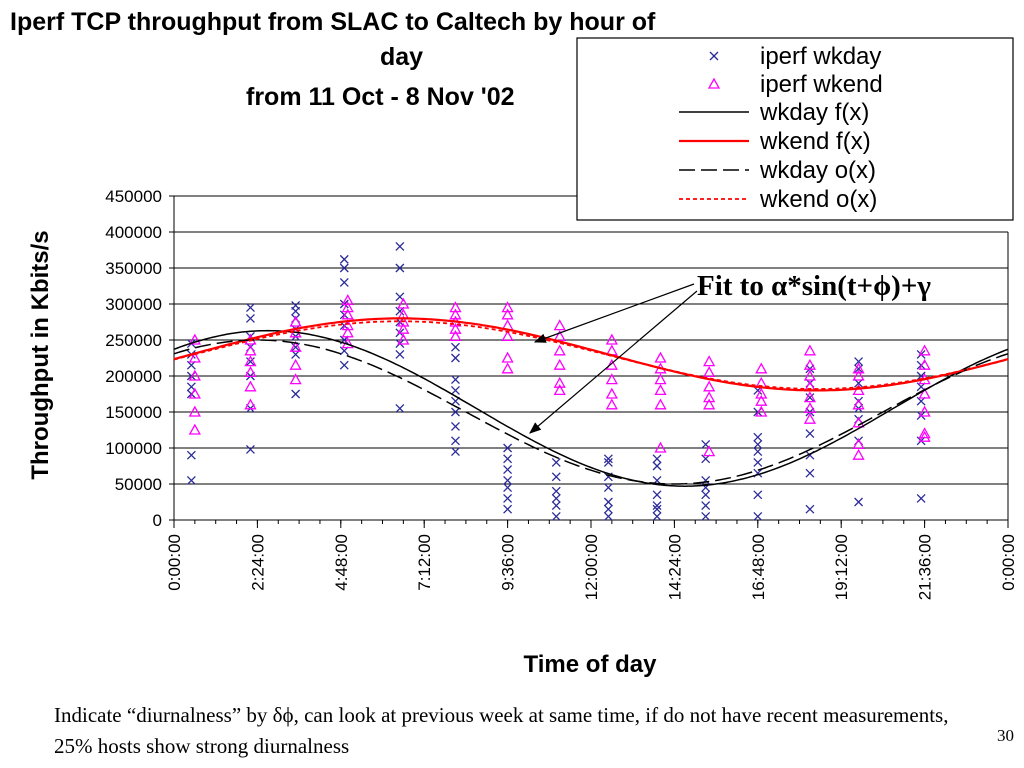 Image resolution: width=1024 pixels, height=768 pixels. I want to click on x-tick-label: 4:48:00, so click(341, 562).